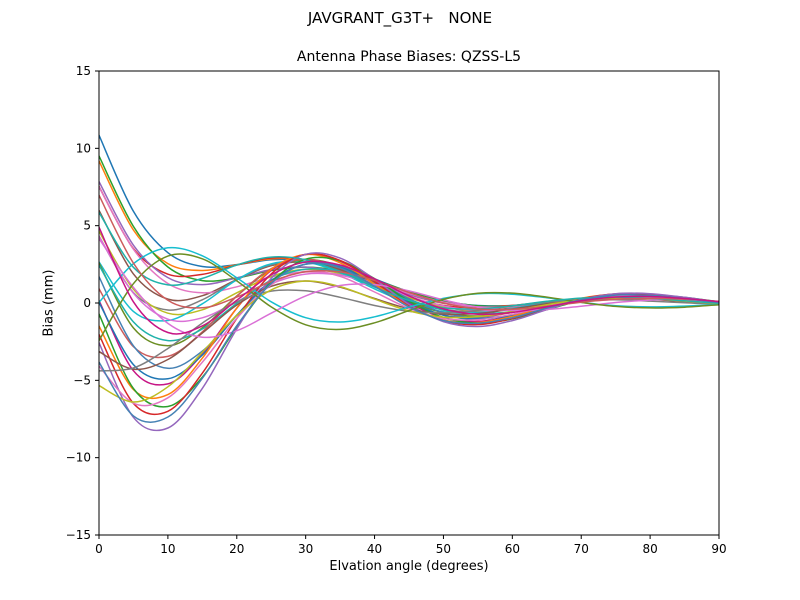 Image resolution: width=800 pixels, height=600 pixels. Describe the element at coordinates (83, 71) in the screenshot. I see `y-tick-label: 15` at that location.